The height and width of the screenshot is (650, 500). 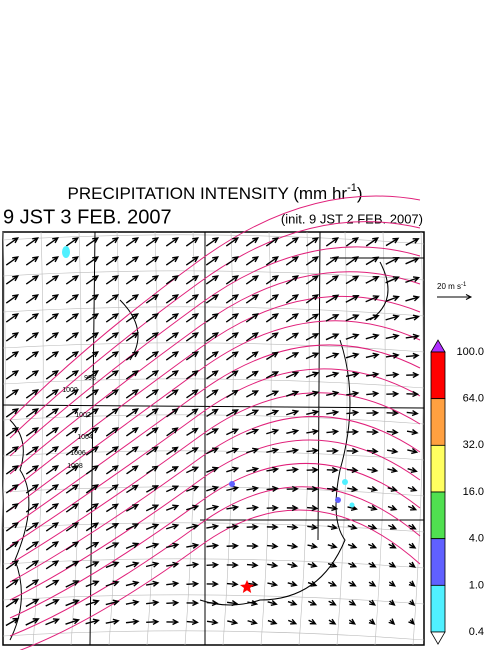 What do you see at coordinates (455, 297) in the screenshot?
I see `reference-vector` at bounding box center [455, 297].